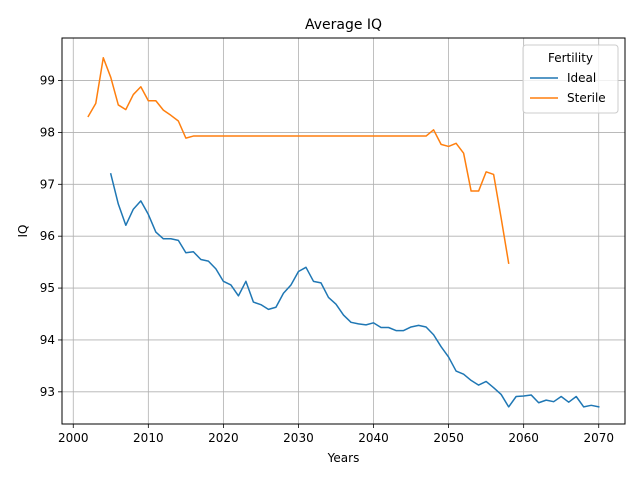 This screenshot has height=480, width=640. Describe the element at coordinates (448, 438) in the screenshot. I see `x-tick-label: 2050` at that location.